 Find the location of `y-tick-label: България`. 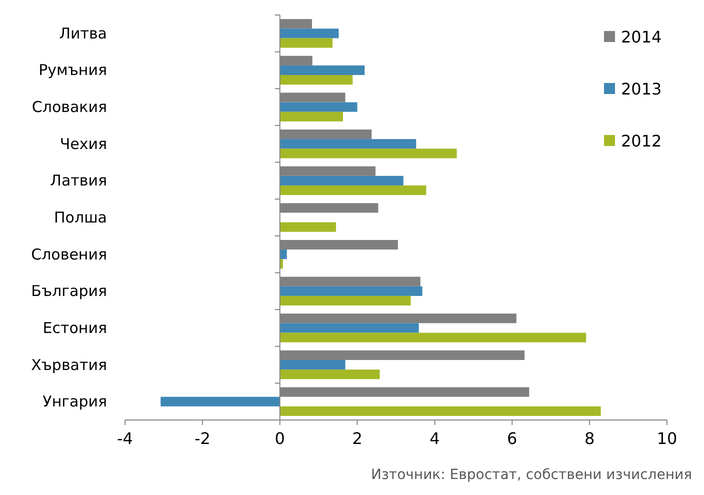

y-tick-label: България is located at coordinates (69, 291).